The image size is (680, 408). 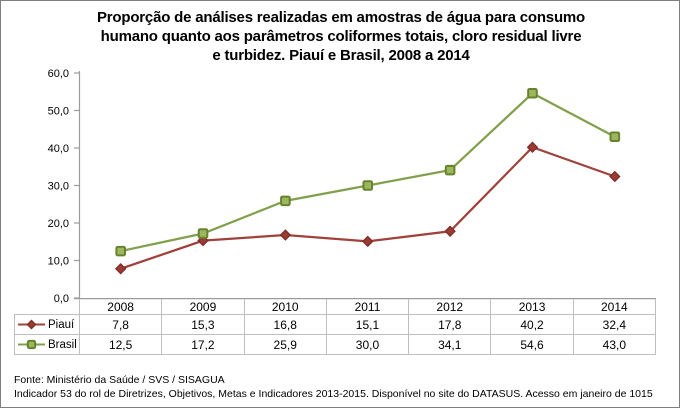 I want to click on value-cell-brasil: 34,1, so click(x=450, y=344).